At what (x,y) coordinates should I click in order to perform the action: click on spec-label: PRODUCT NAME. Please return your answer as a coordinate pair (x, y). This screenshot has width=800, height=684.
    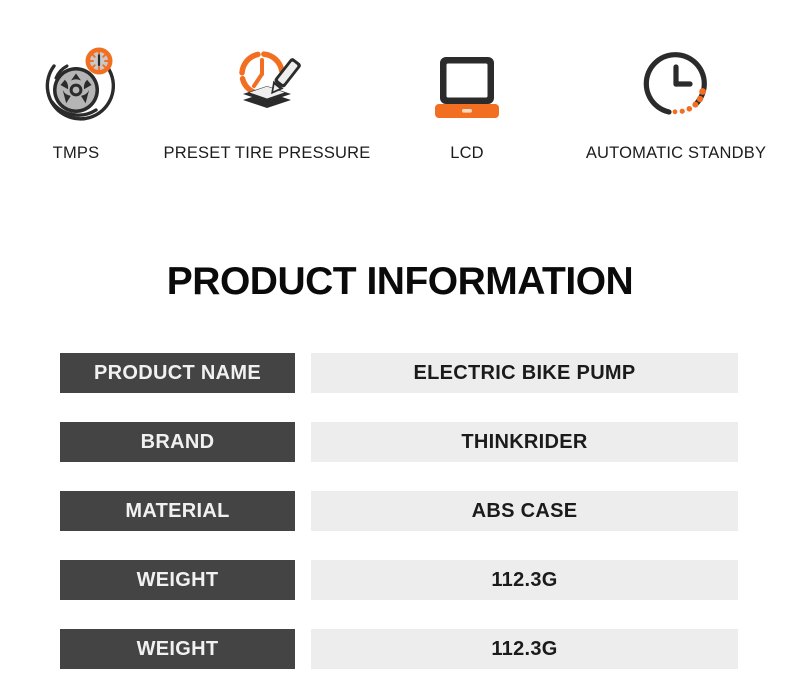
    Looking at the image, I should click on (177, 373).